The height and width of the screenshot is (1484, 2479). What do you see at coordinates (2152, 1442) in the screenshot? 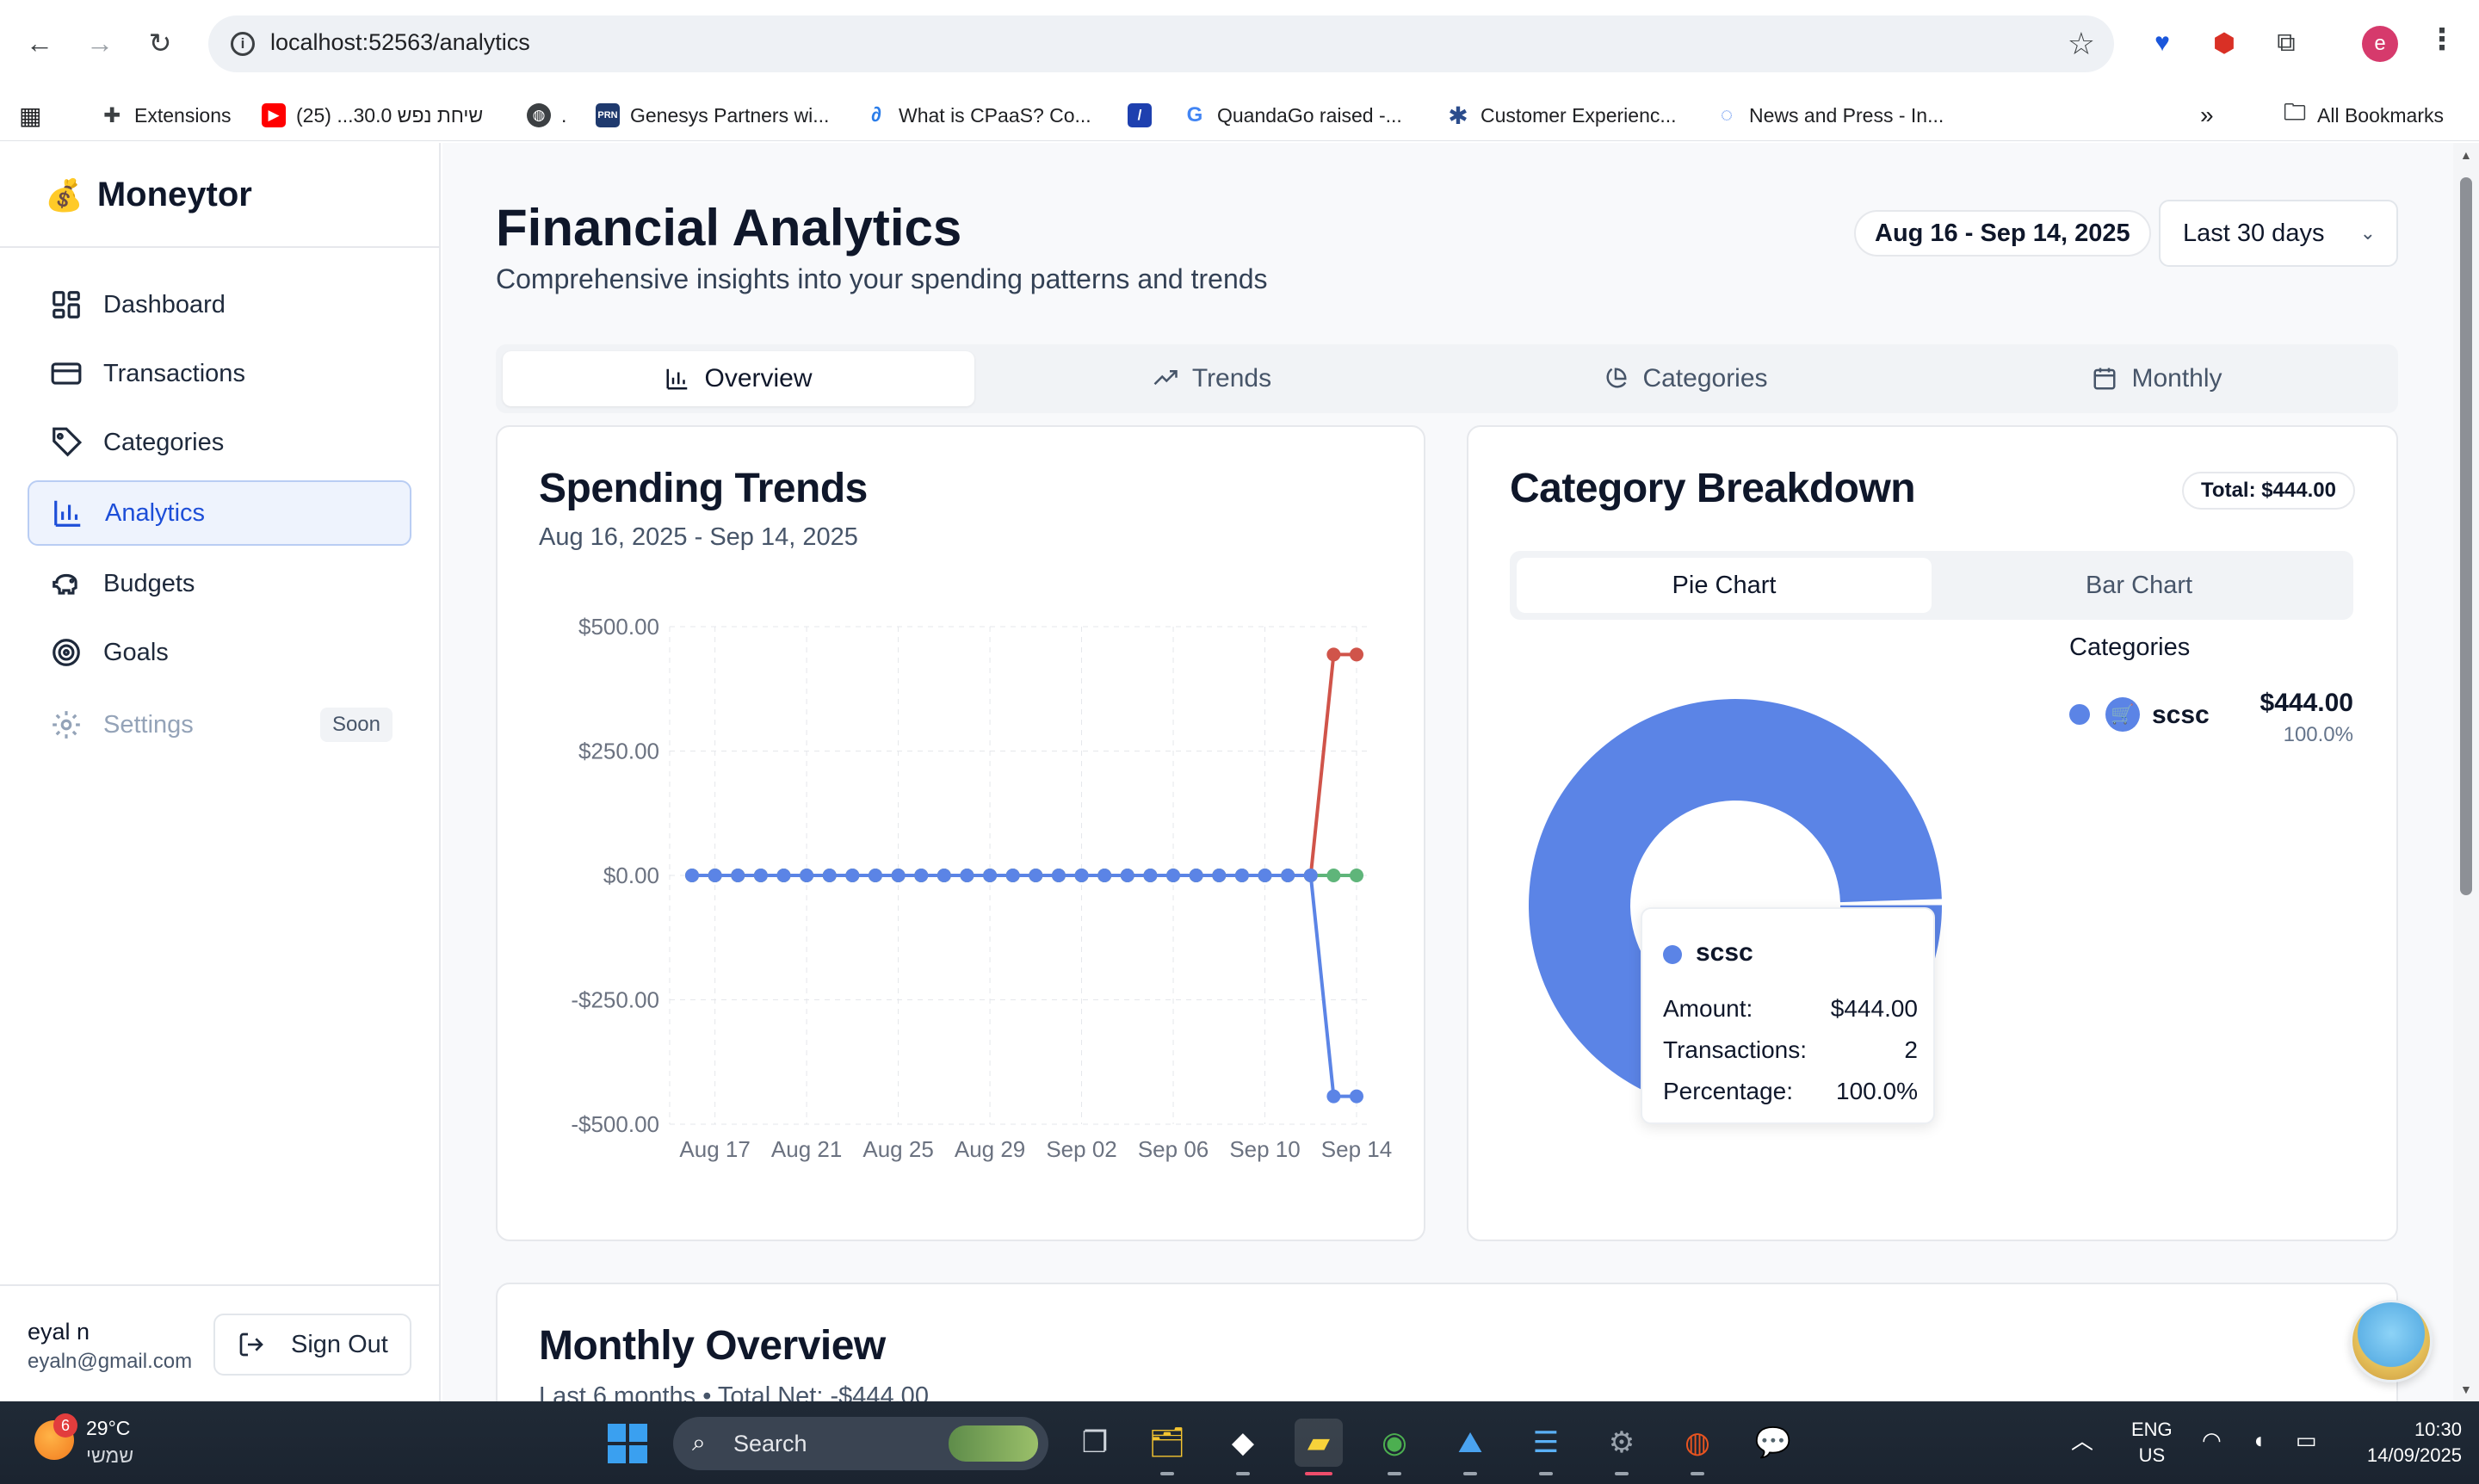
I see `language-indicator: ENG US` at bounding box center [2152, 1442].